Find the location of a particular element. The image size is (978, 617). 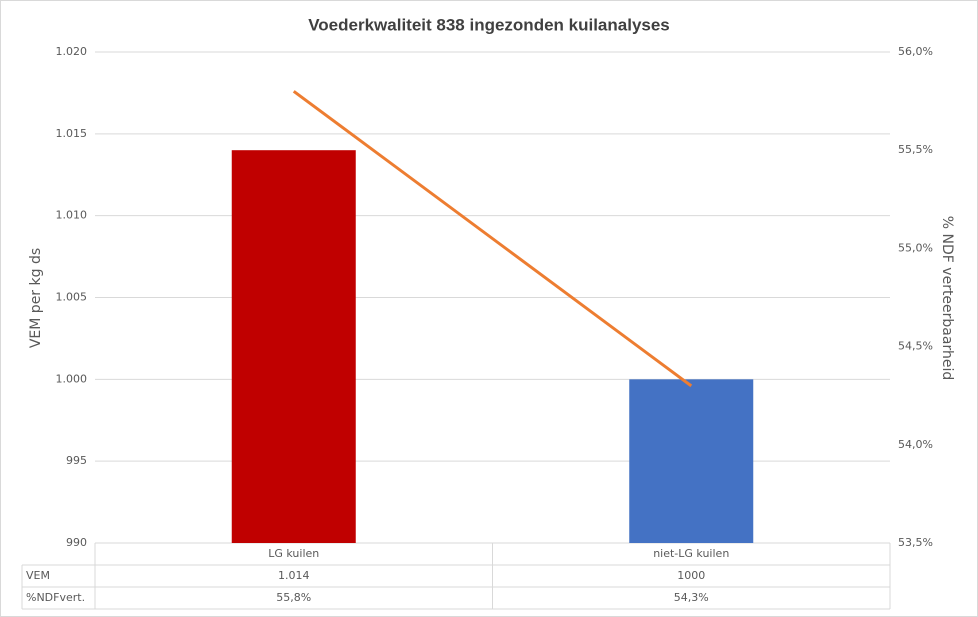

table-value: 54,3% is located at coordinates (691, 597).